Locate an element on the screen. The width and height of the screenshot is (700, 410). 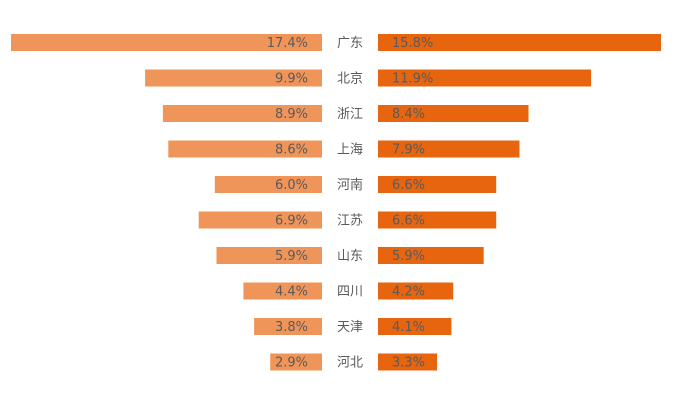
right-value-label-5: 6.6% is located at coordinates (408, 221).